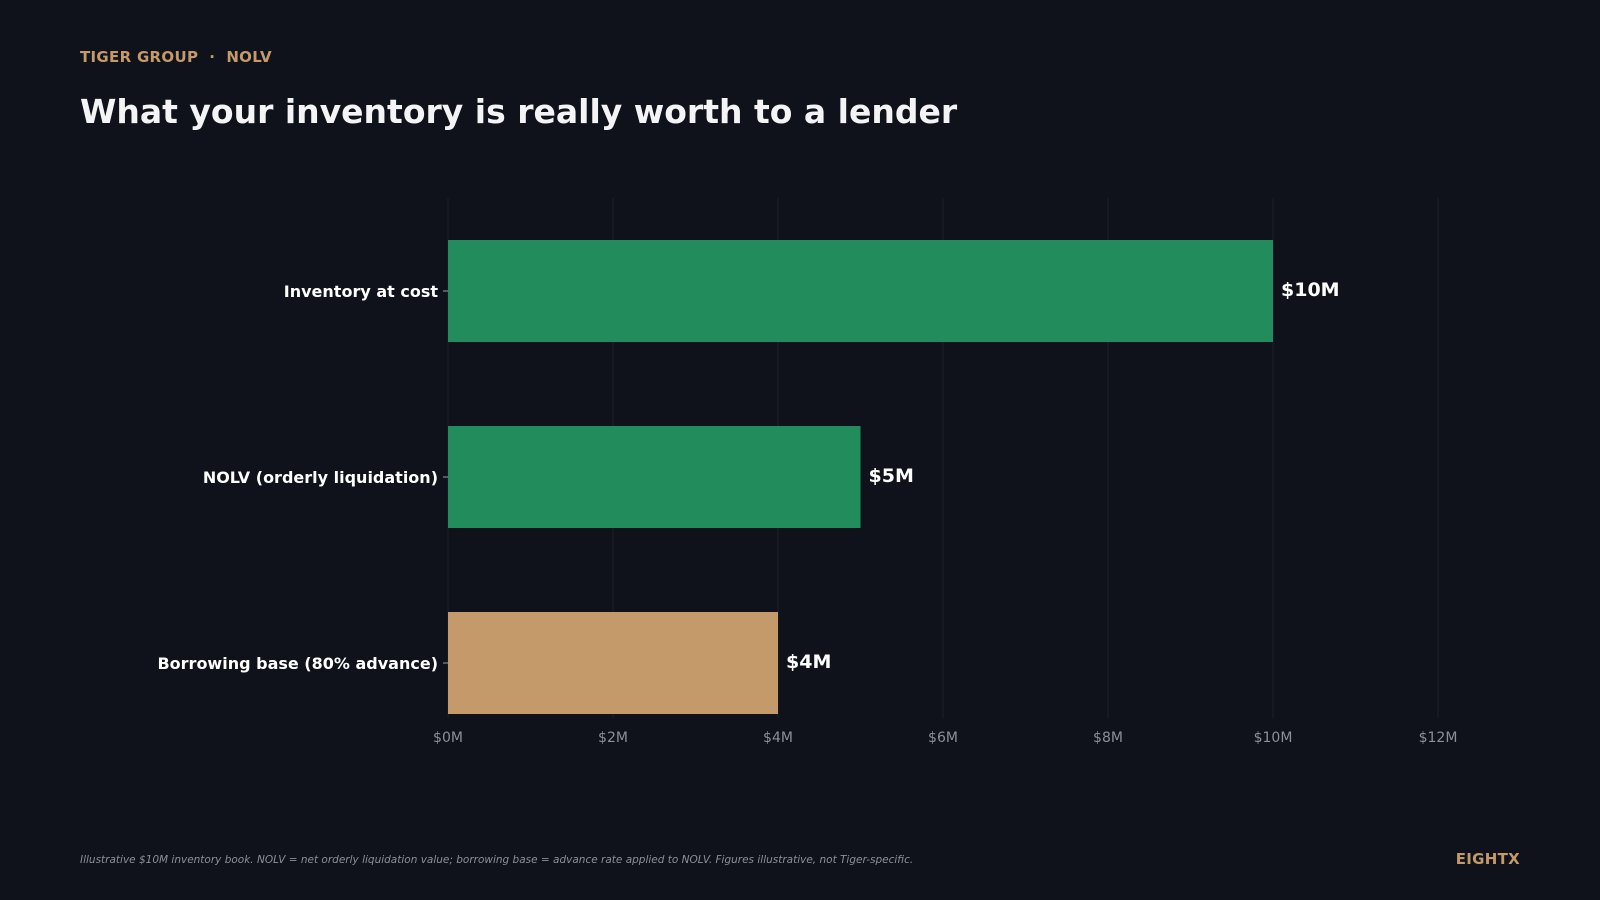  I want to click on value-label: $5M, so click(891, 476).